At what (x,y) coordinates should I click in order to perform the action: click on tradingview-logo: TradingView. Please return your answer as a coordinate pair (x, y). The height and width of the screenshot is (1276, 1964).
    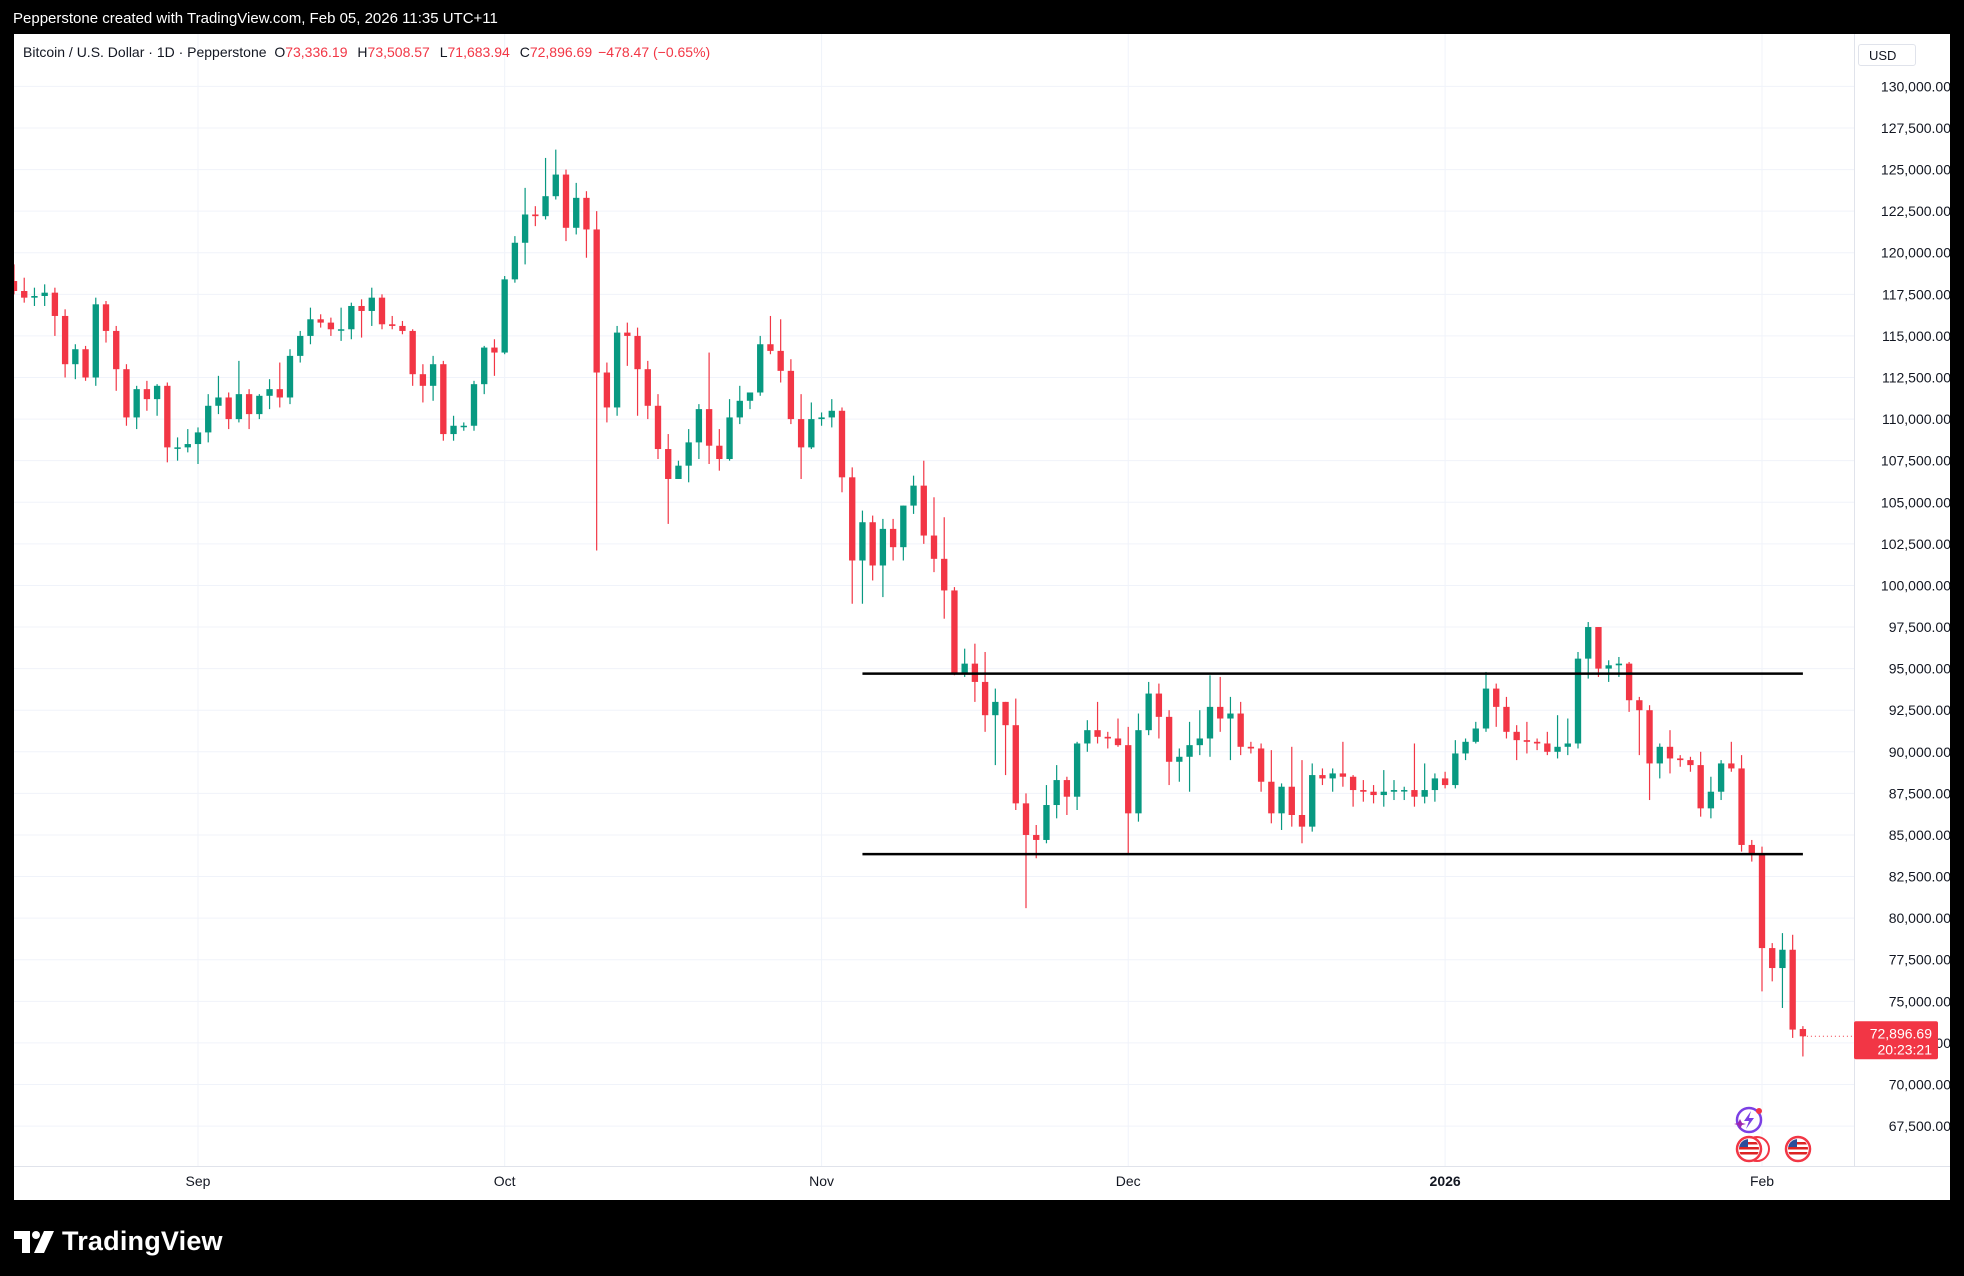
    Looking at the image, I should click on (118, 1241).